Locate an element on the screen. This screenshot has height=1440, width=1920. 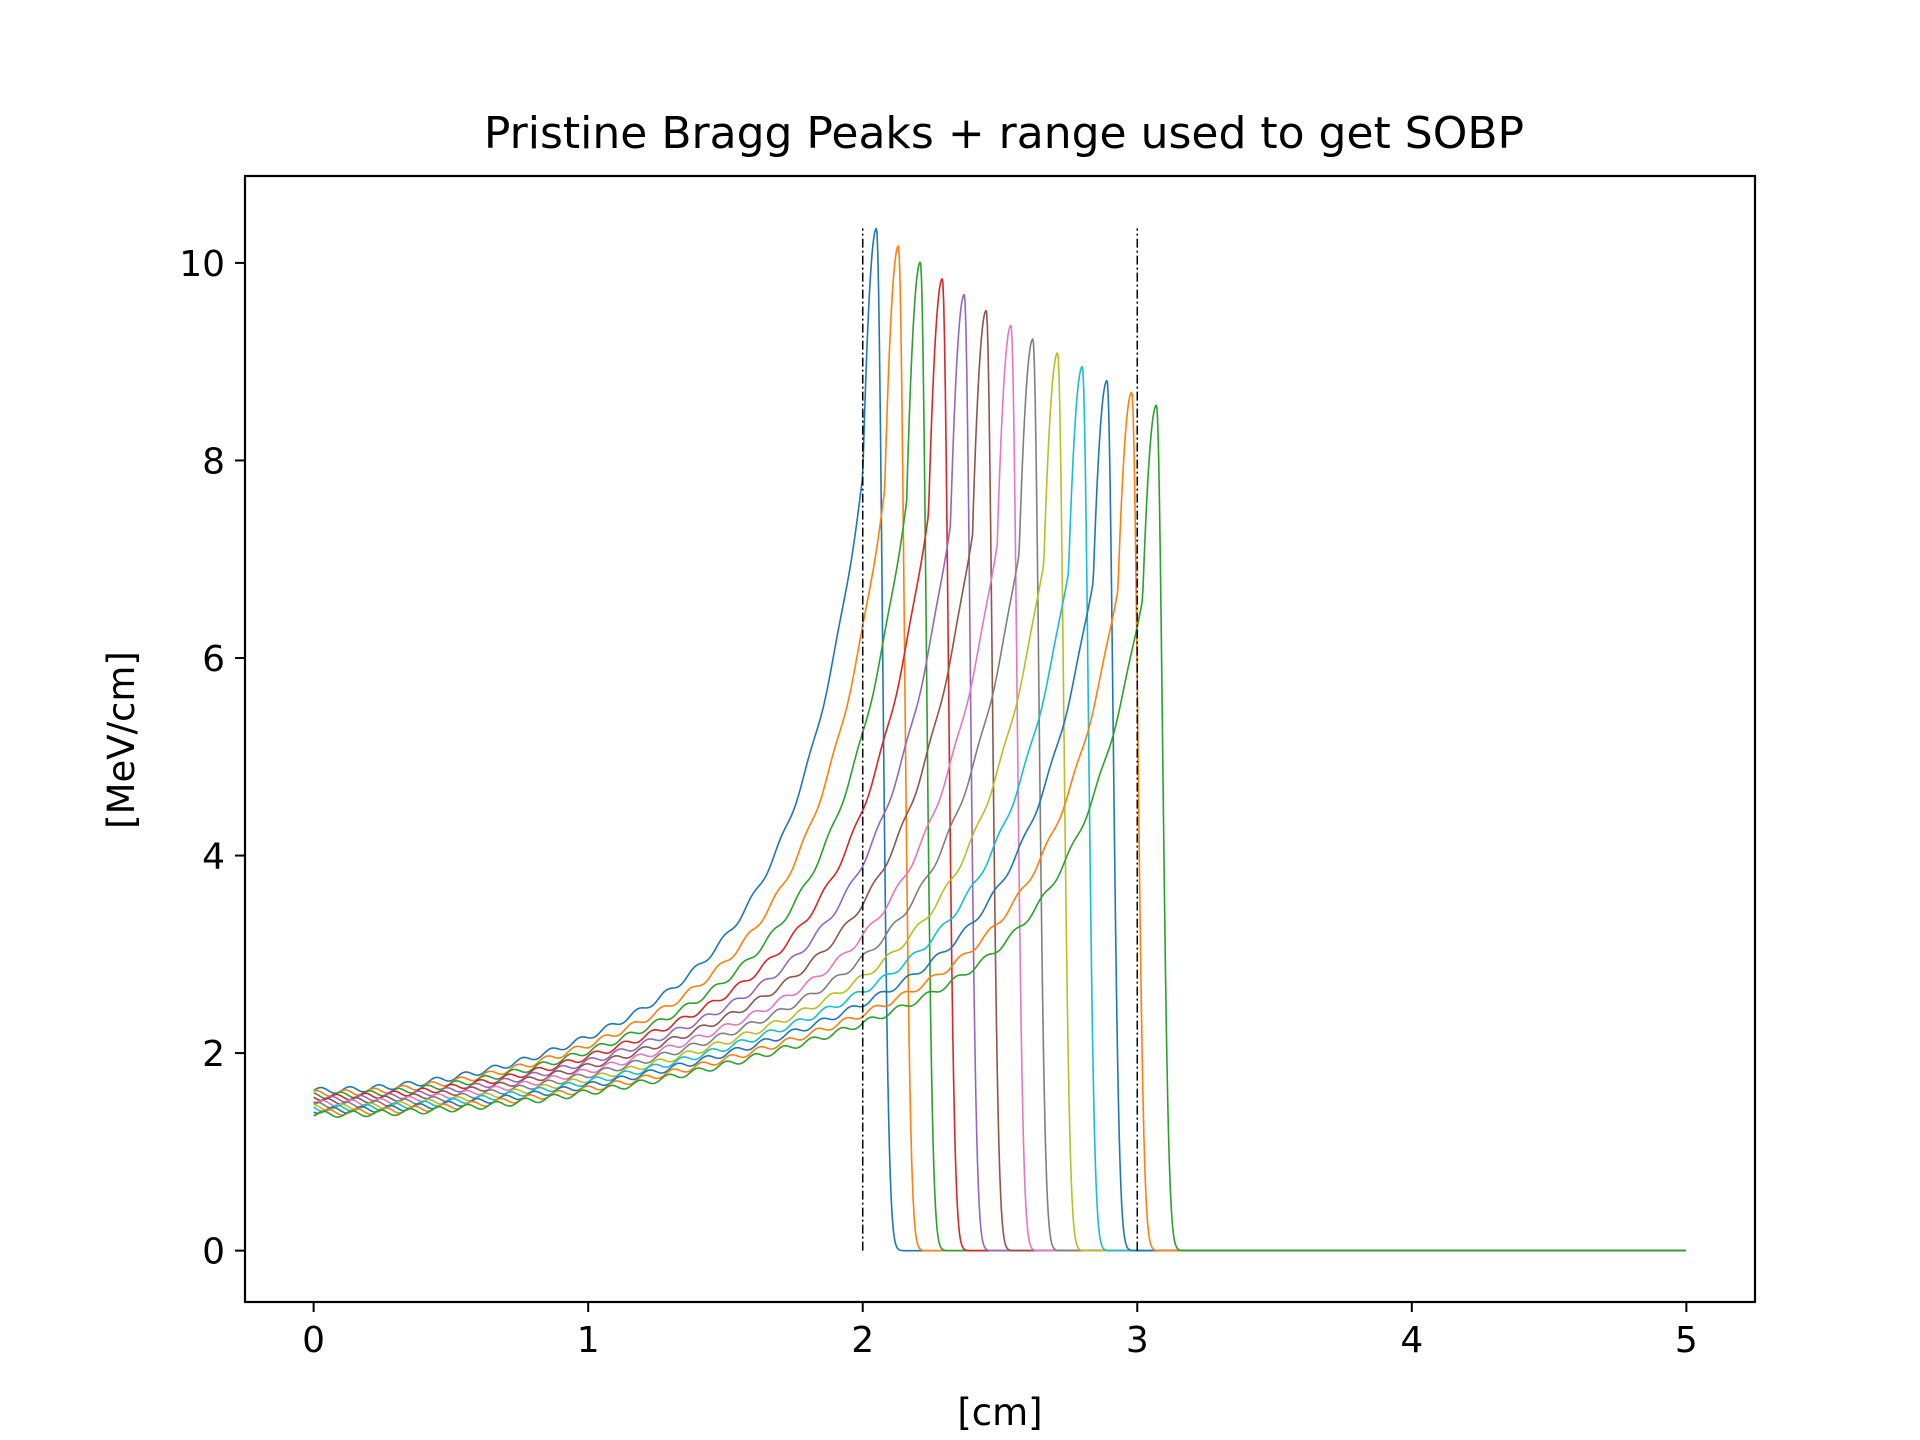
y-tick-label: 8 is located at coordinates (213, 461).